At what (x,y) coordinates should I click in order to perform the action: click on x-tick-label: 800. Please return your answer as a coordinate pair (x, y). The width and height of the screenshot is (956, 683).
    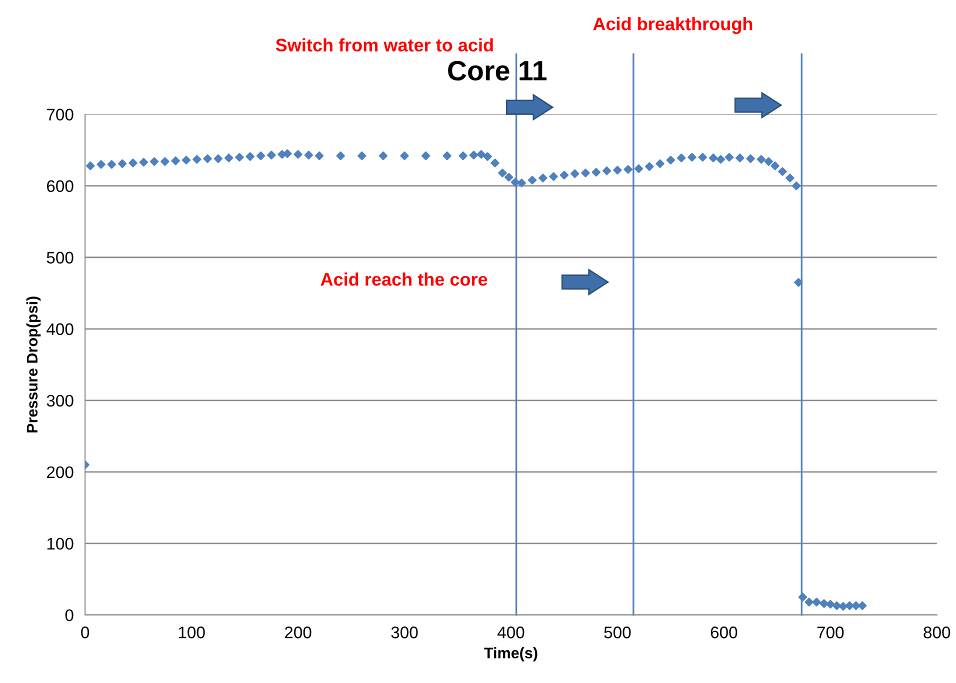
    Looking at the image, I should click on (937, 632).